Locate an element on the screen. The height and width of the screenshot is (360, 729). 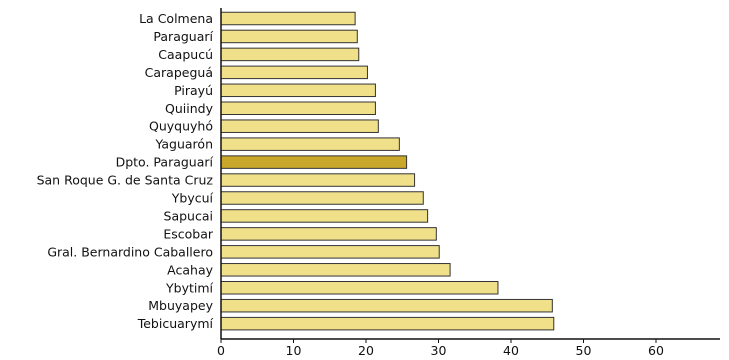
x-tick-label: 40 is located at coordinates (511, 350).